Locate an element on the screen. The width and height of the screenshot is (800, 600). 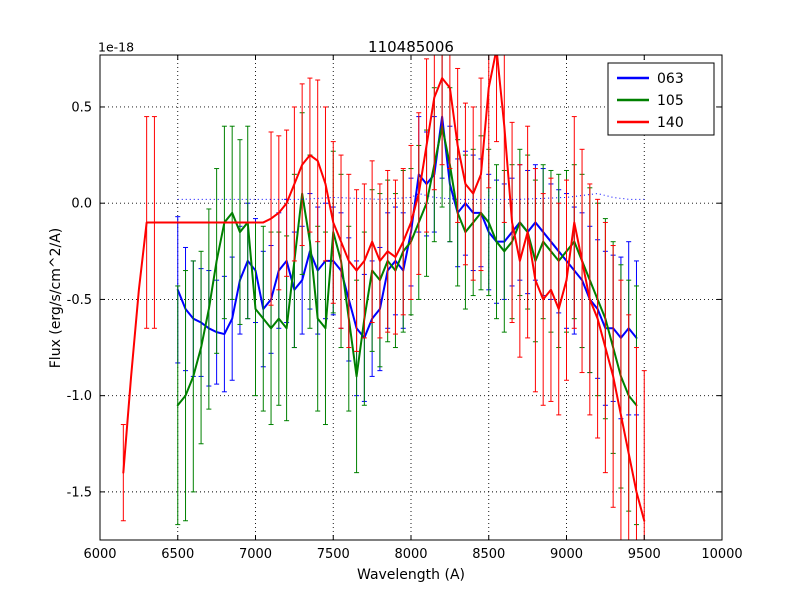
legend-label-063: 063 is located at coordinates (670, 79).